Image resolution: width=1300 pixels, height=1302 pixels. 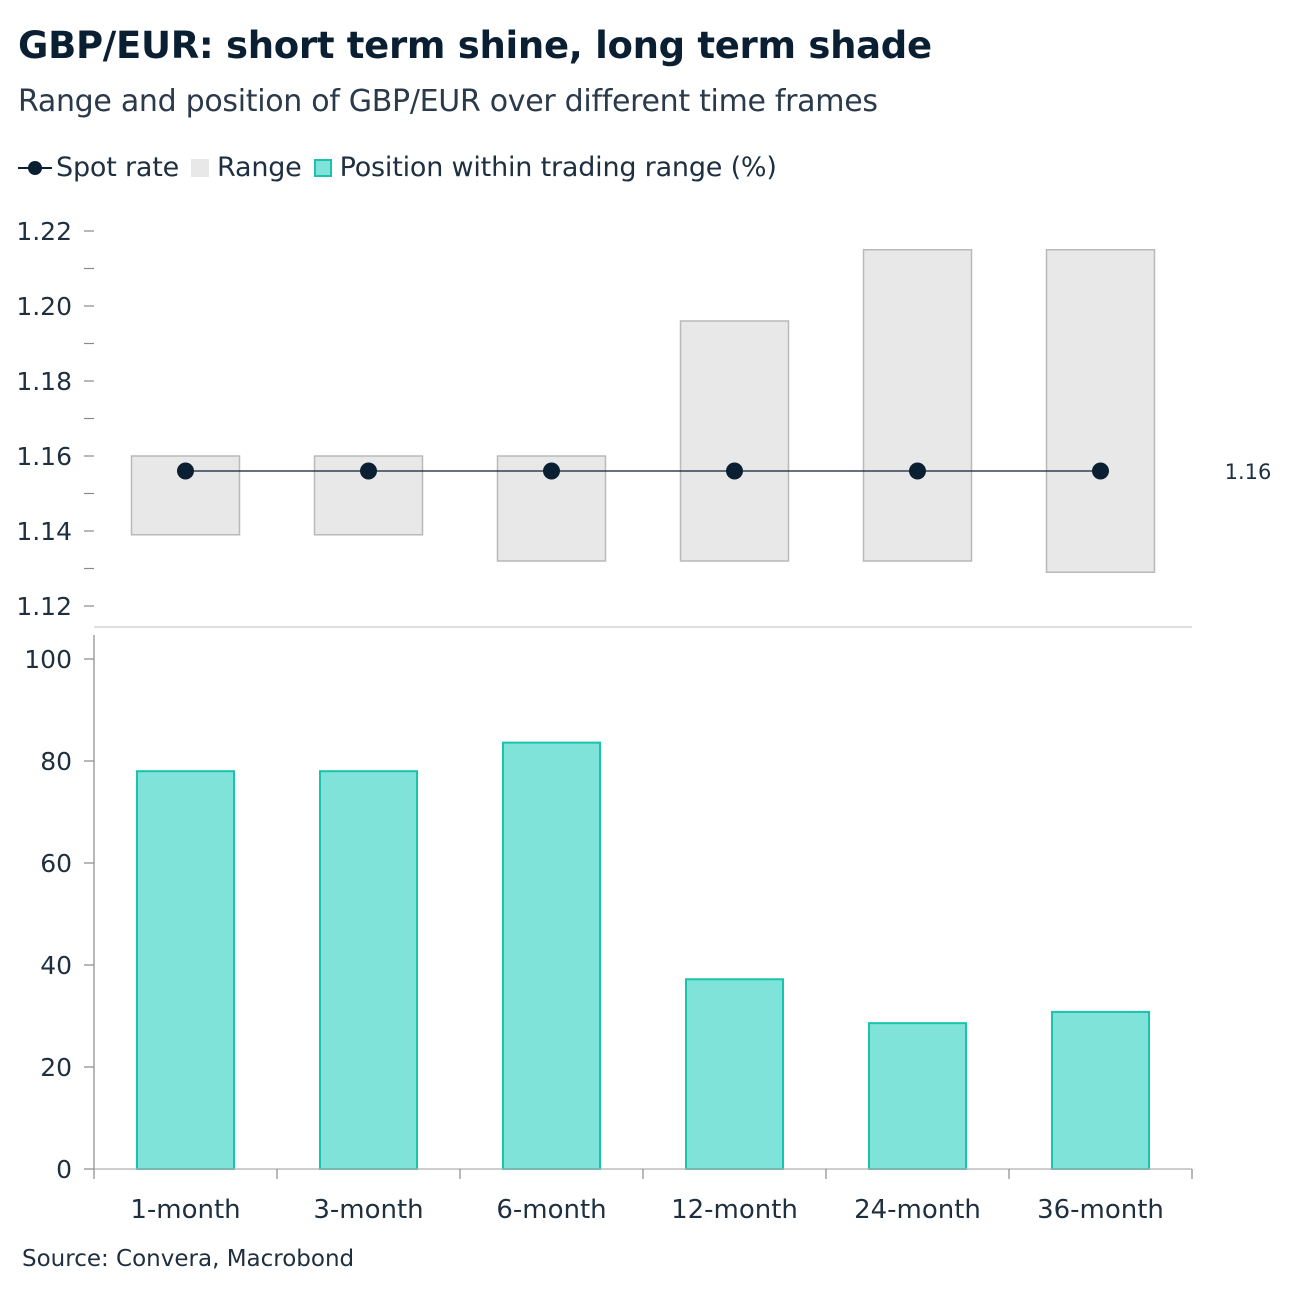 What do you see at coordinates (44, 381) in the screenshot?
I see `top-y-tick-label: 1.18` at bounding box center [44, 381].